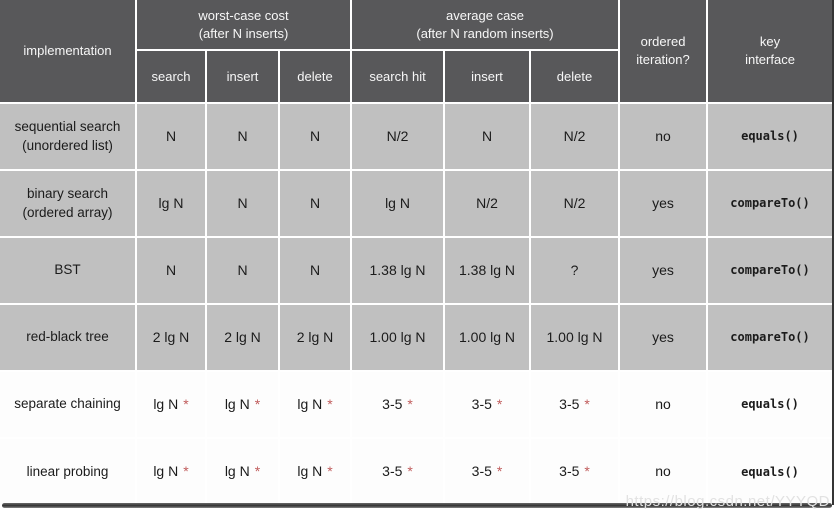 This screenshot has height=511, width=834. What do you see at coordinates (68, 203) in the screenshot?
I see `cell-implementation: binary search (ordered array)` at bounding box center [68, 203].